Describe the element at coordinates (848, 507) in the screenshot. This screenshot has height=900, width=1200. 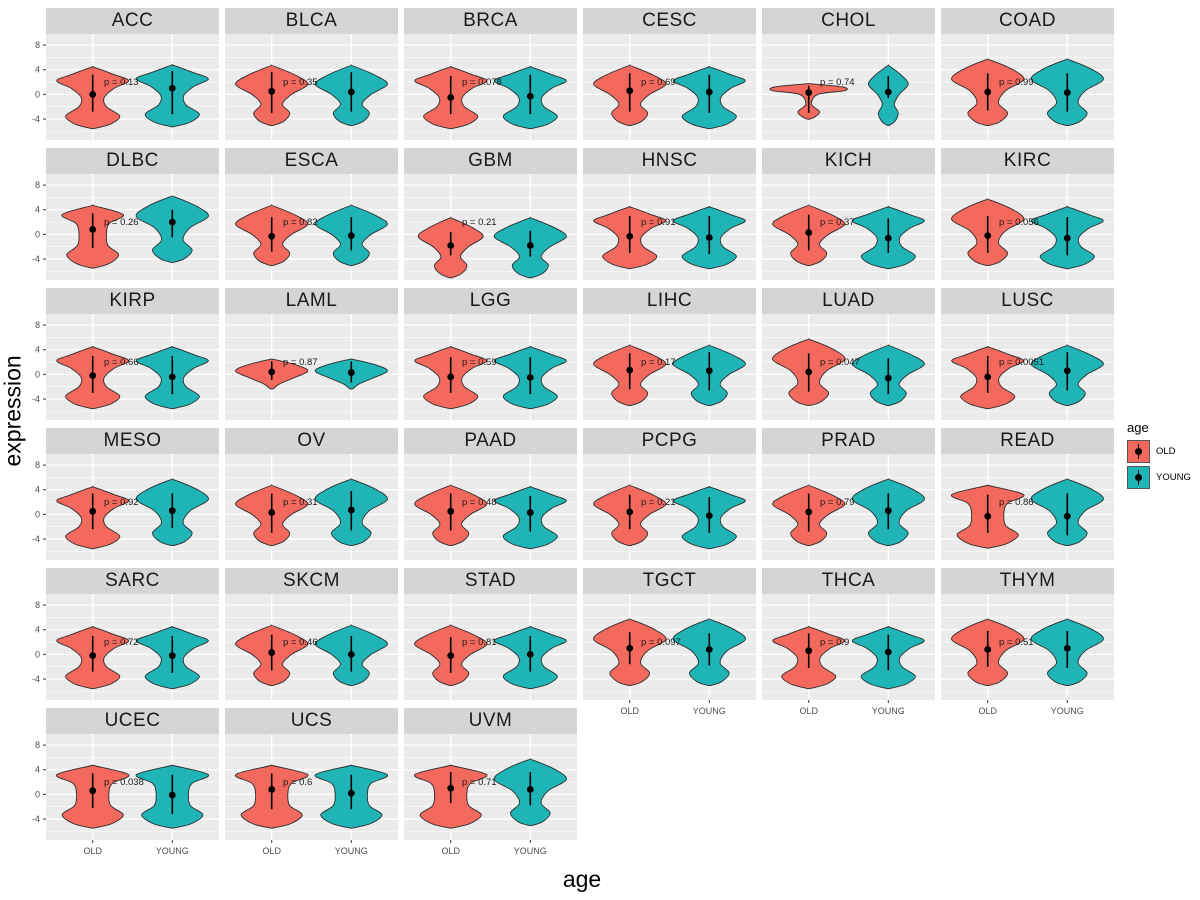
I see `facet-panel: p = 0.79` at that location.